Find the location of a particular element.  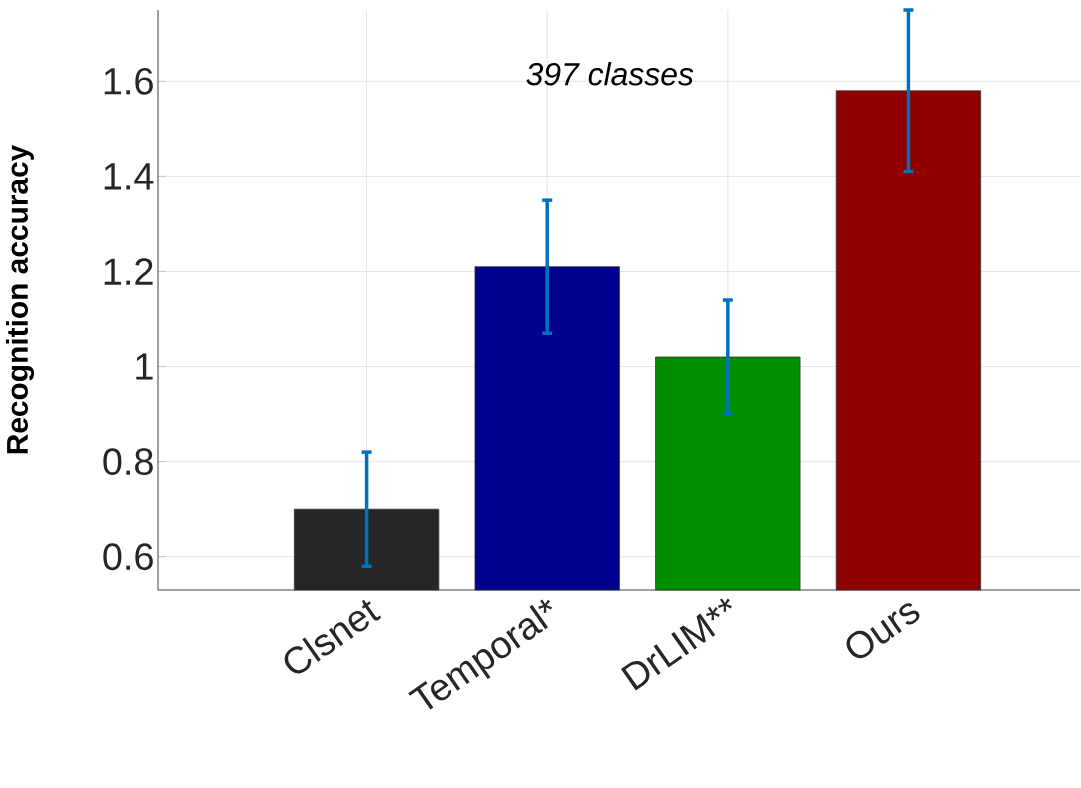

annotation: 397 classes is located at coordinates (610, 74).